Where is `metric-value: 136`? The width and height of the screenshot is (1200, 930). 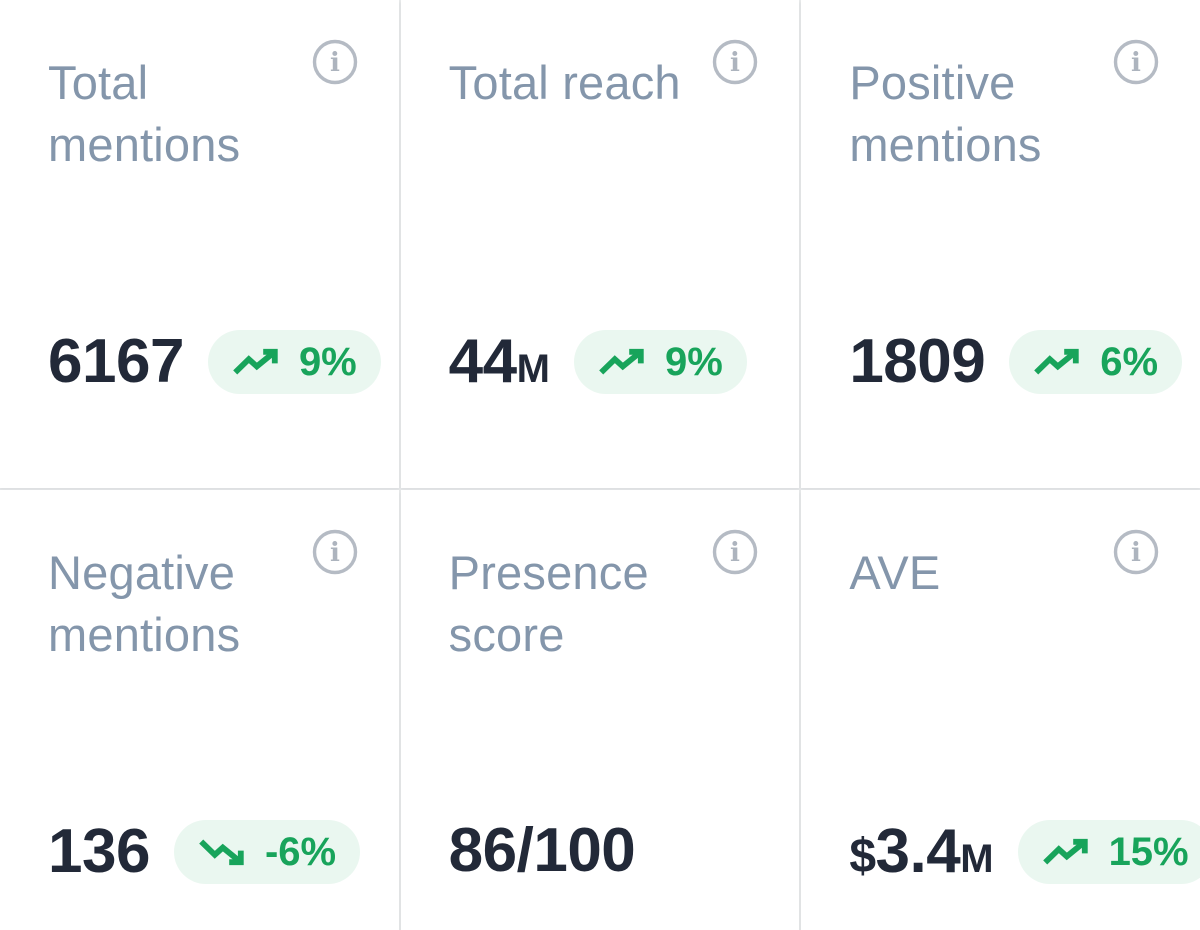
metric-value: 136 is located at coordinates (99, 852).